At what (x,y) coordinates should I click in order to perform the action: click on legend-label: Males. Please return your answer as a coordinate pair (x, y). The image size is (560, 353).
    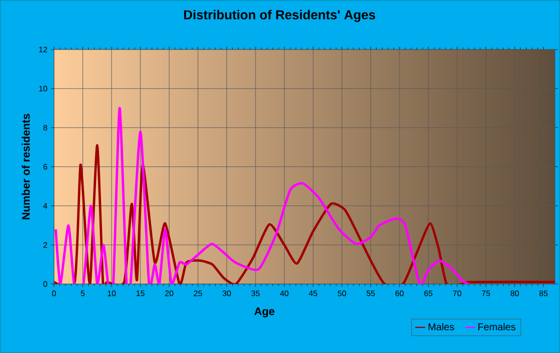
    Looking at the image, I should click on (441, 326).